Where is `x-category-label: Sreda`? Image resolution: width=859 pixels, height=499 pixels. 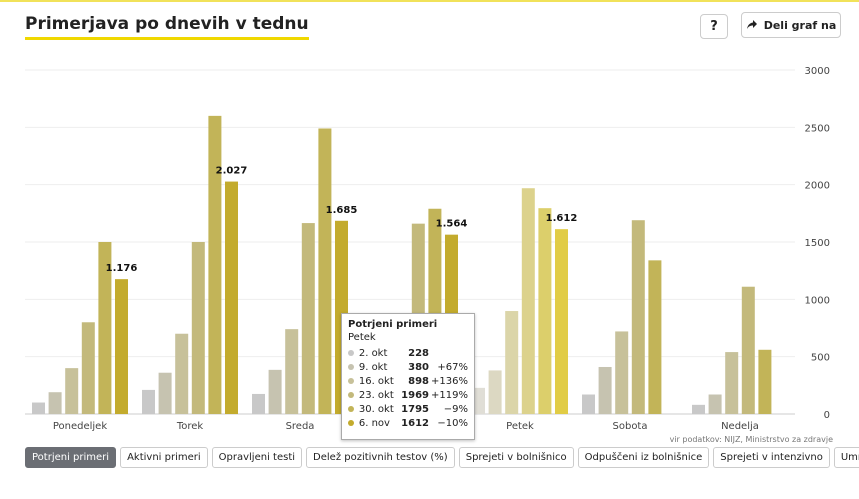 x-category-label: Sreda is located at coordinates (300, 426).